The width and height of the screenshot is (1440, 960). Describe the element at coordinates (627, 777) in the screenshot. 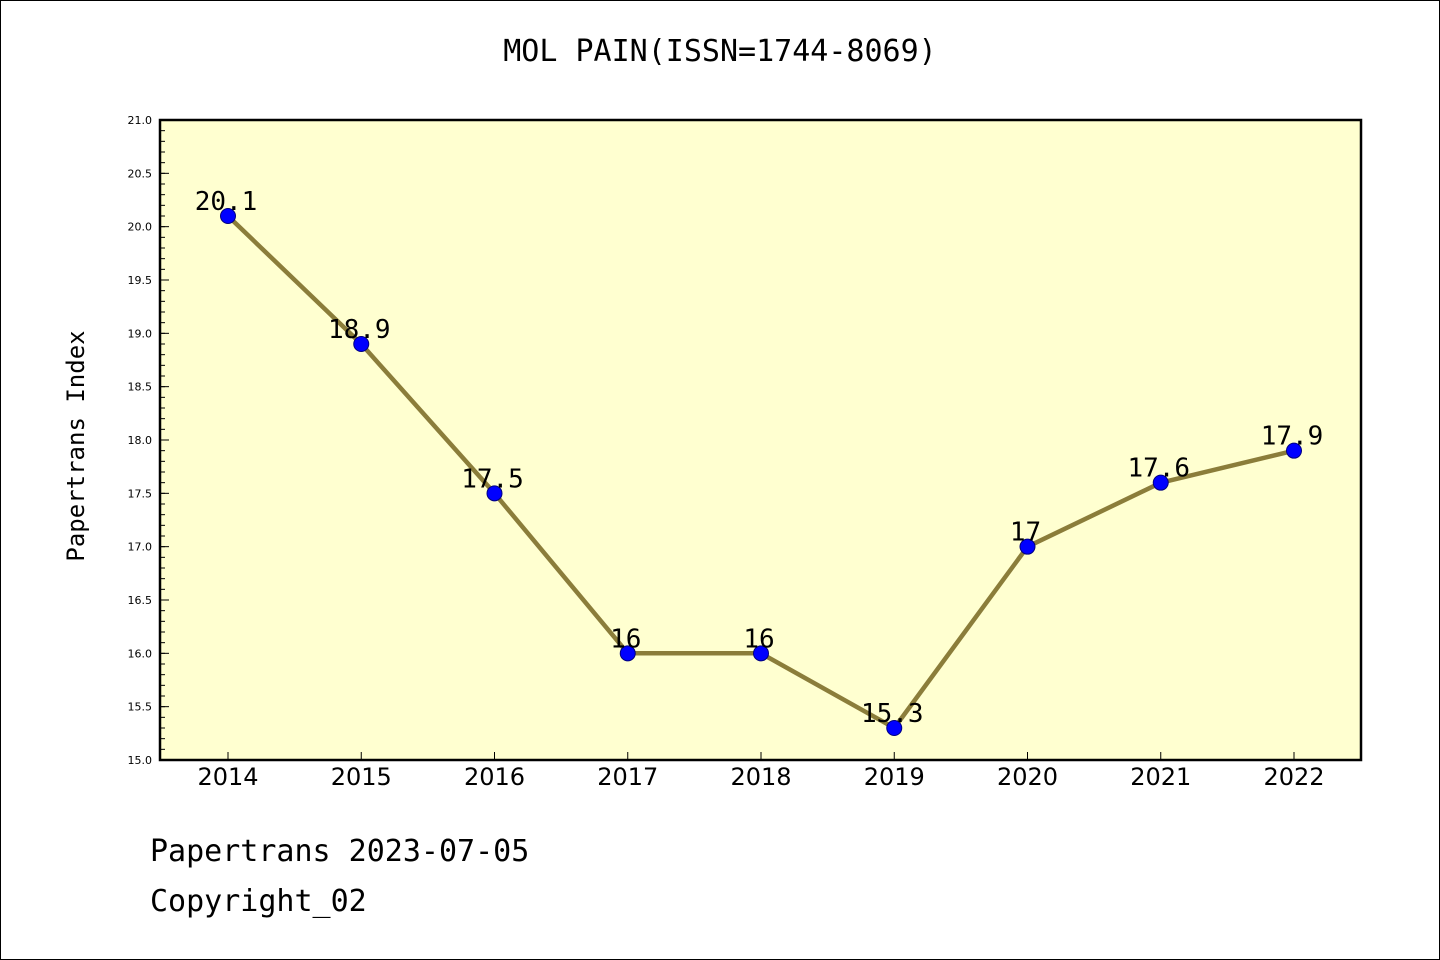

I see `x-tick-label: 2017` at that location.